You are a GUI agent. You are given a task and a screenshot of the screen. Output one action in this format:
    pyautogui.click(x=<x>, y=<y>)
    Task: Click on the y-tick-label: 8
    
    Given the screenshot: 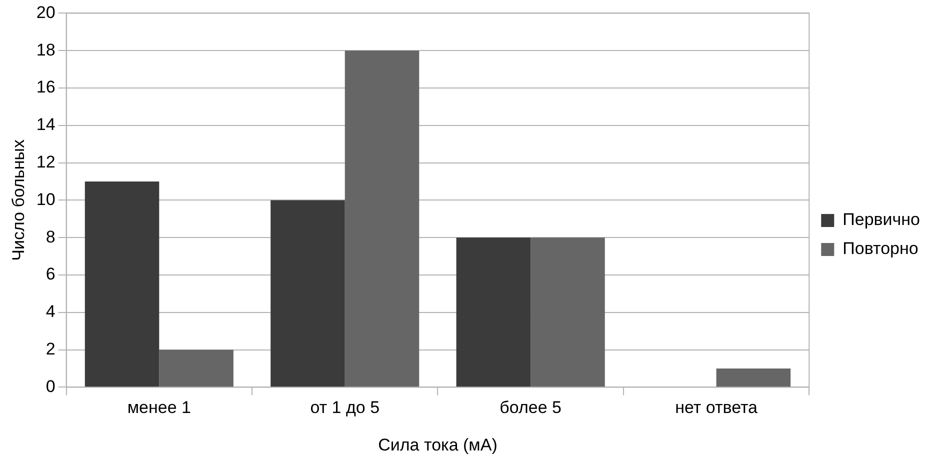 What is the action you would take?
    pyautogui.click(x=51, y=236)
    